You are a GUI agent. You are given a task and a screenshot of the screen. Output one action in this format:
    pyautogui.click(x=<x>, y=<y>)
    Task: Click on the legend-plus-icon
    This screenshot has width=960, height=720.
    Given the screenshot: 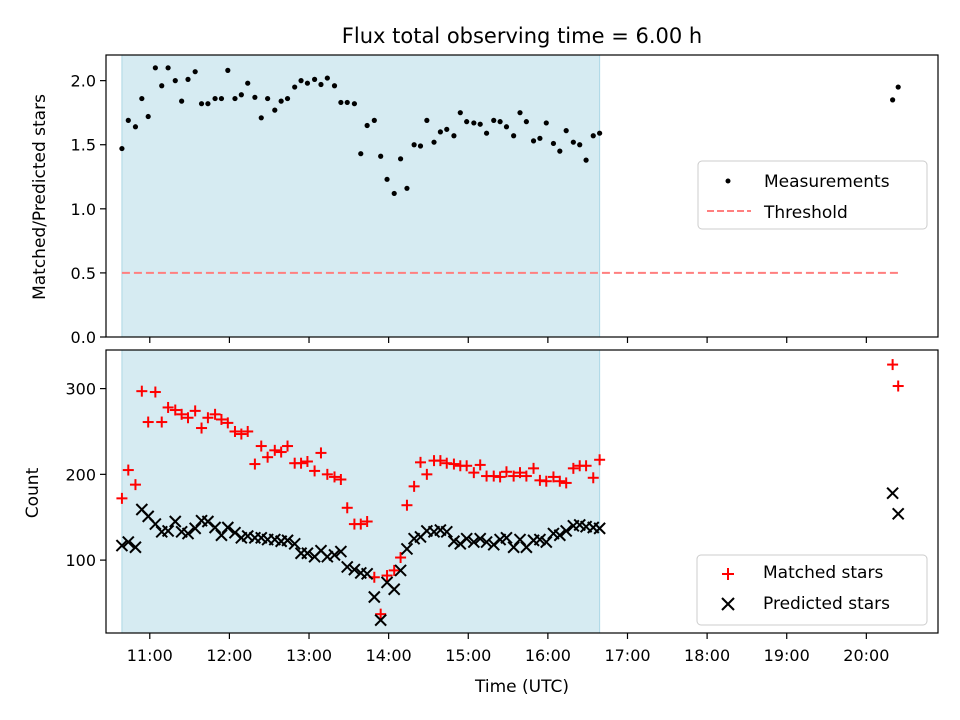 What is the action you would take?
    pyautogui.click(x=728, y=574)
    